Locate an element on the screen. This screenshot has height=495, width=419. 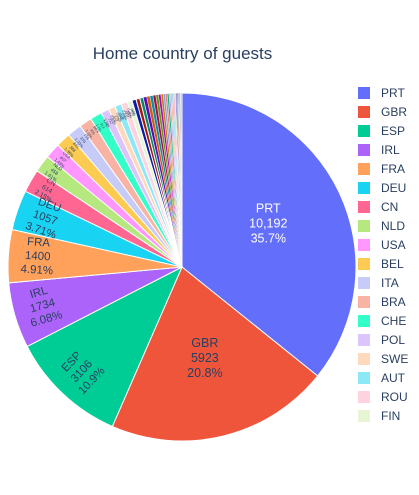
legend-label: SWE is located at coordinates (395, 358).